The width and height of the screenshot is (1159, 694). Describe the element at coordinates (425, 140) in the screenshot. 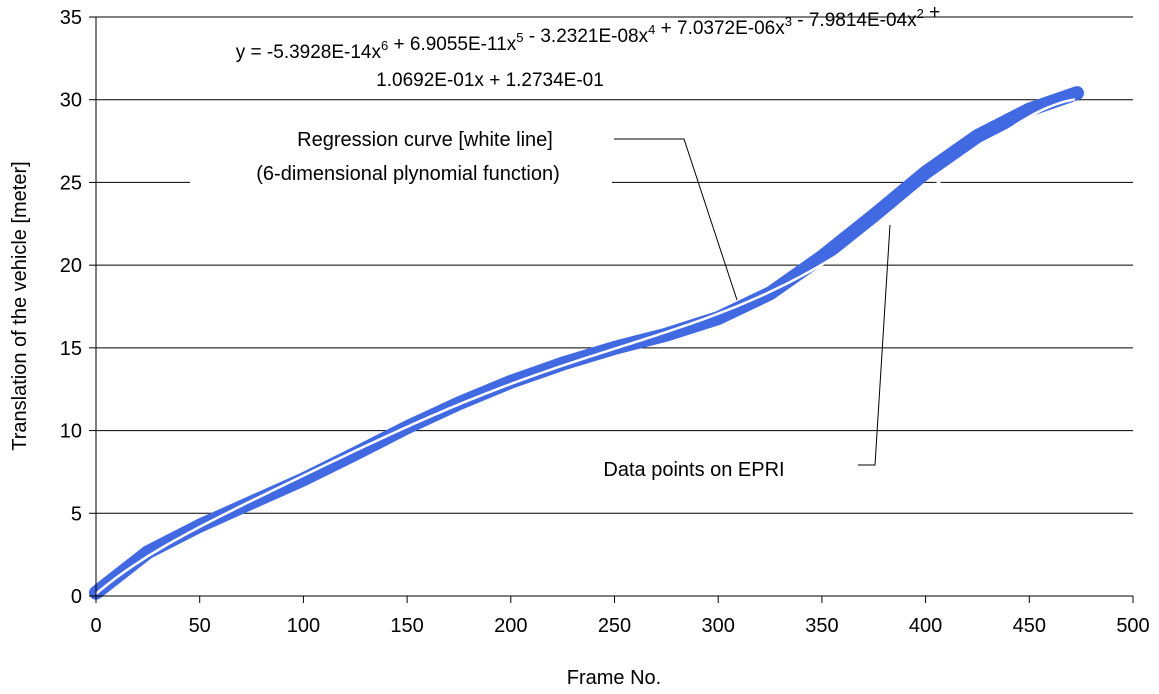

I see `regression-label-line-1: Regression curve [white line]` at that location.